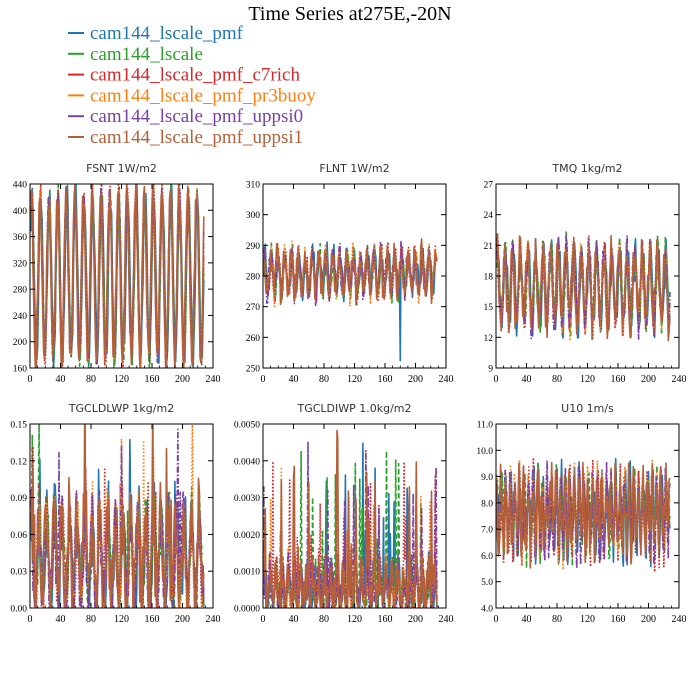 The height and width of the screenshot is (700, 700). I want to click on y-tick-label: 260, so click(253, 339).